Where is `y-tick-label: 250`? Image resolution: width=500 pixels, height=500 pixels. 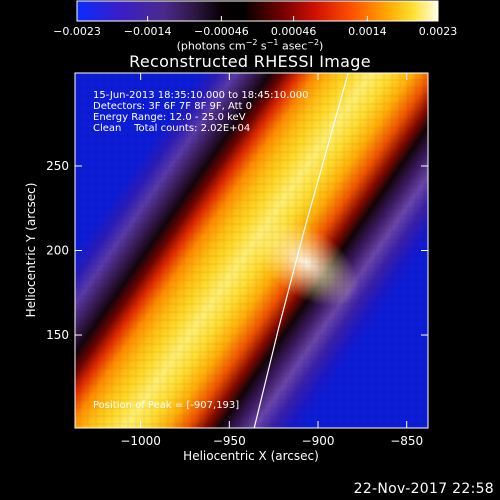
y-tick-label: 250 is located at coordinates (57, 166).